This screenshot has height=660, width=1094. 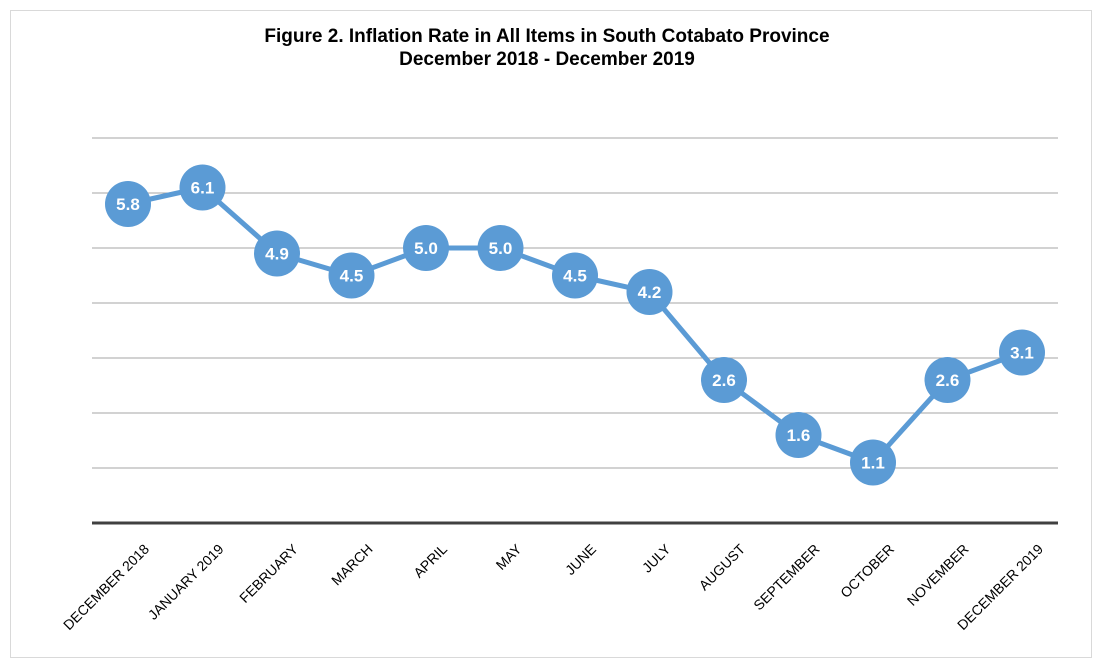 I want to click on x-tick-label: JUNE, so click(x=580, y=559).